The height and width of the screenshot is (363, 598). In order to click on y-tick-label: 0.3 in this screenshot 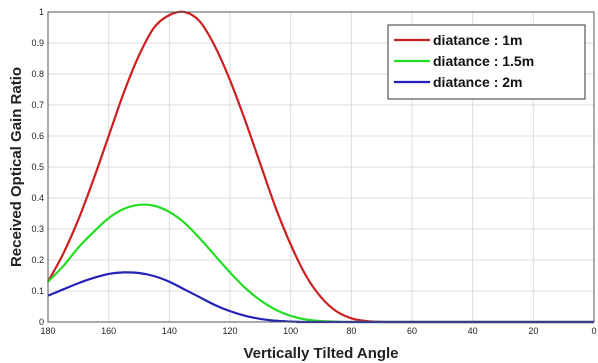, I will do `click(37, 229)`.